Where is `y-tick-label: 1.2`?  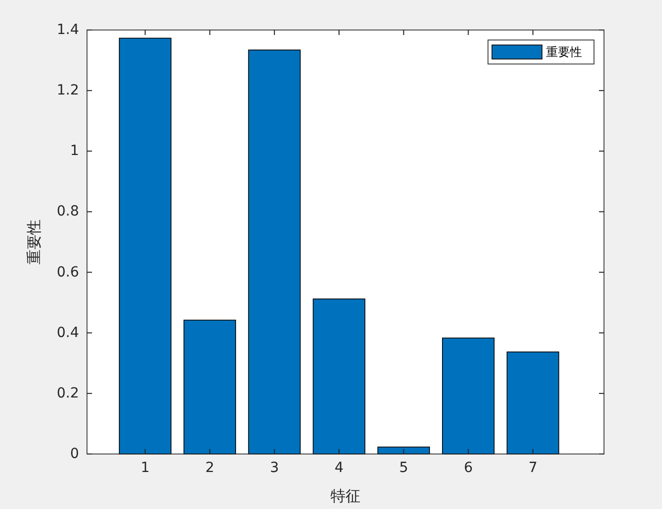
y-tick-label: 1.2 is located at coordinates (67, 90).